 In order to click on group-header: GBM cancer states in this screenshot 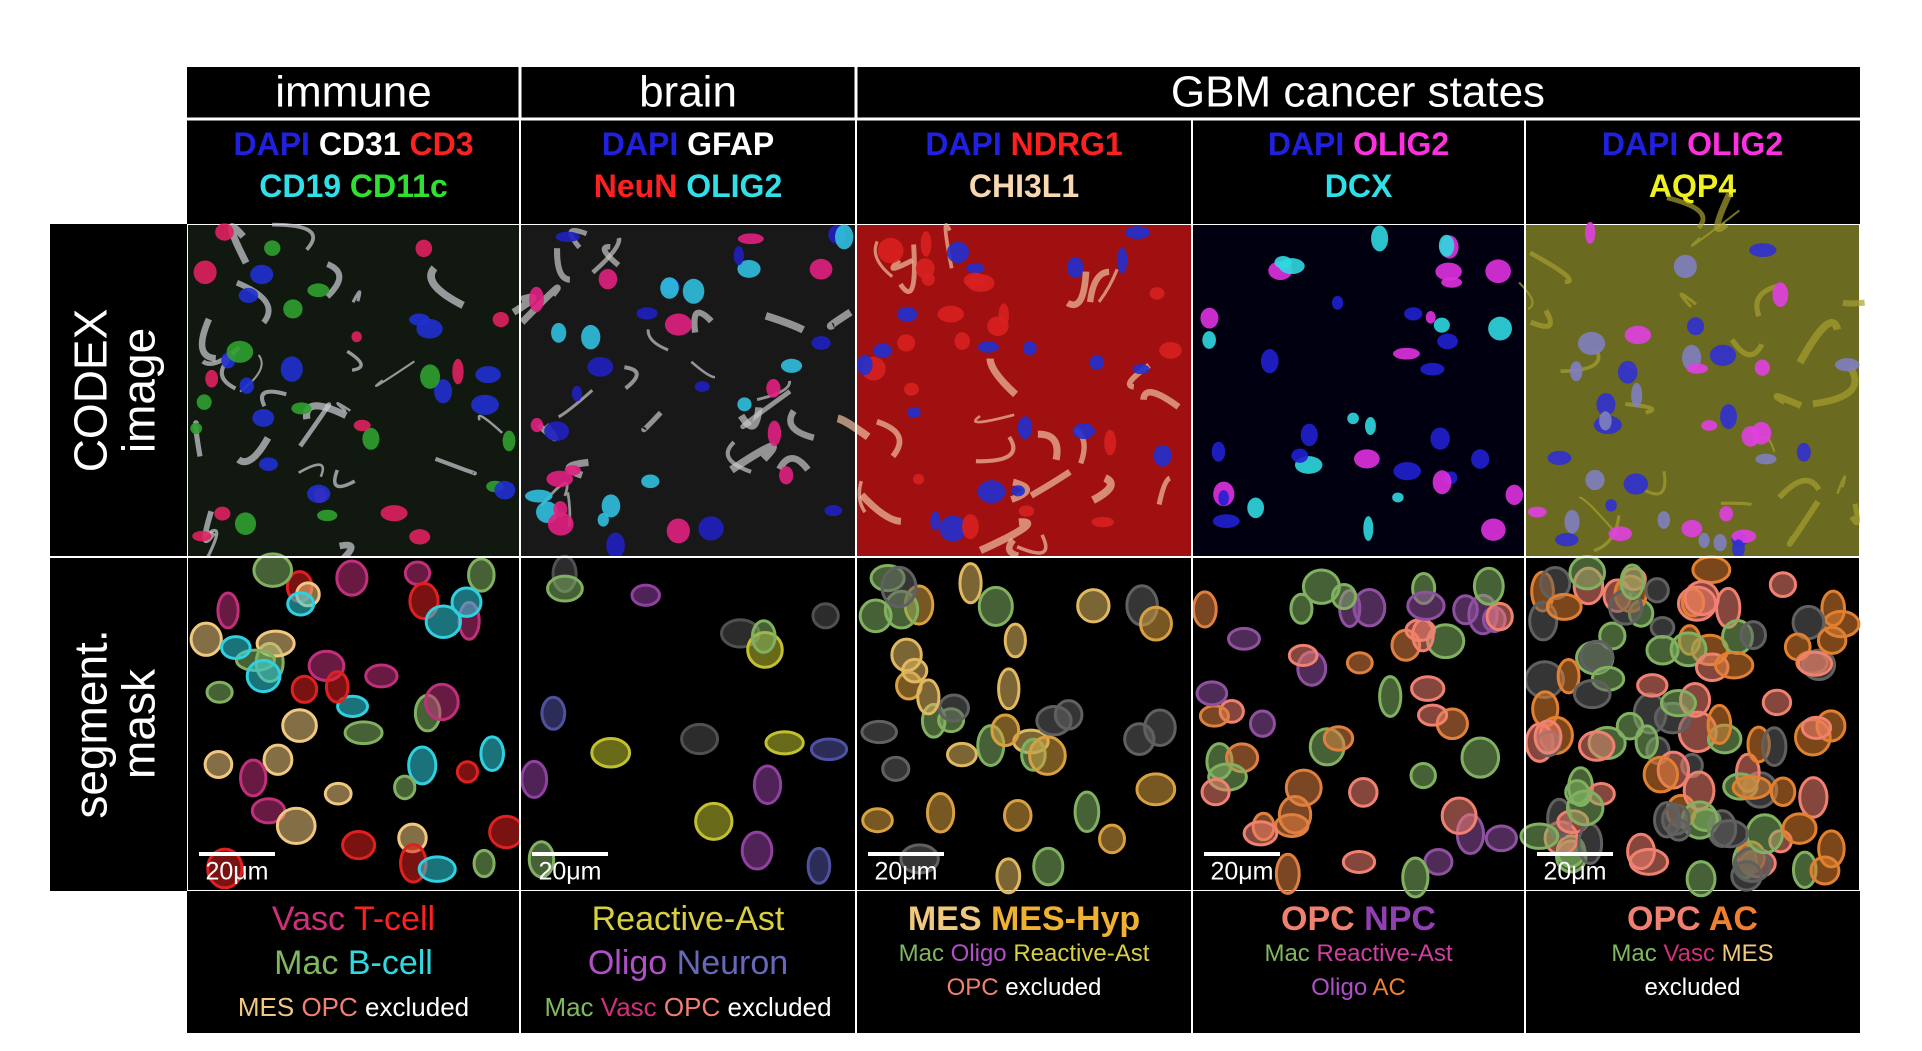, I will do `click(1358, 92)`.